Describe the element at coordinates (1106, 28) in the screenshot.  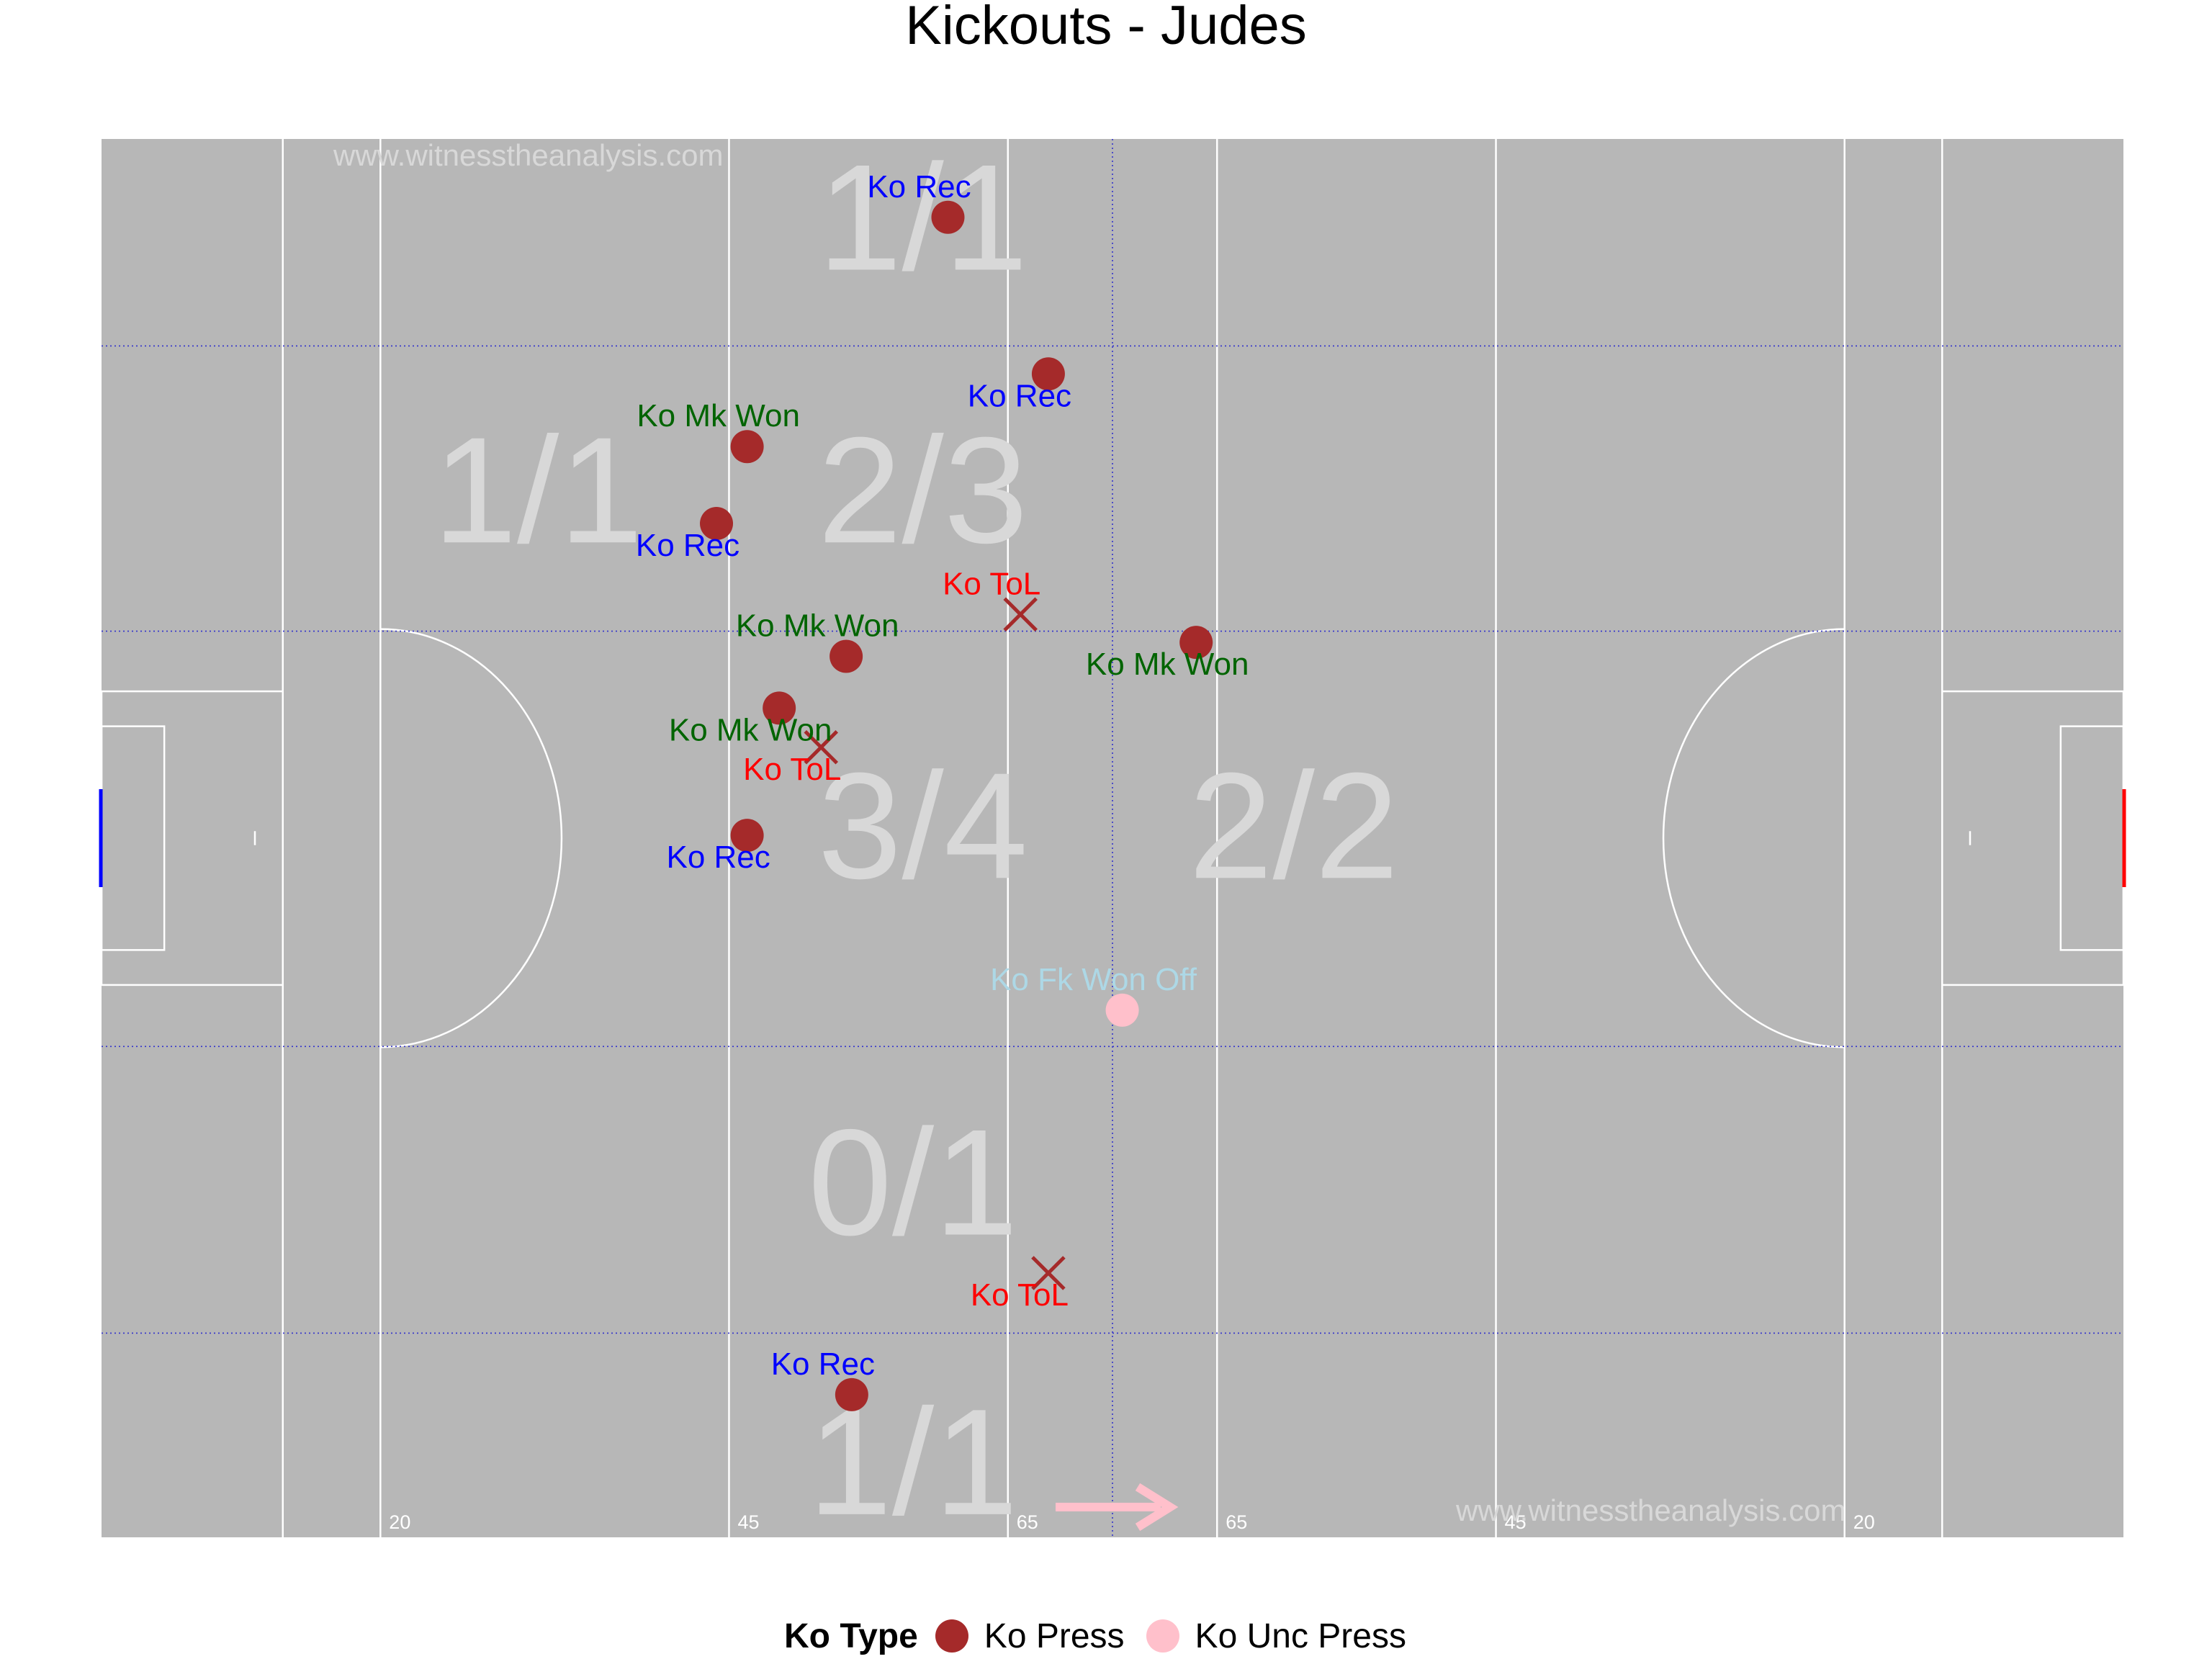
I see `chart-title: Kickouts - Judes` at that location.